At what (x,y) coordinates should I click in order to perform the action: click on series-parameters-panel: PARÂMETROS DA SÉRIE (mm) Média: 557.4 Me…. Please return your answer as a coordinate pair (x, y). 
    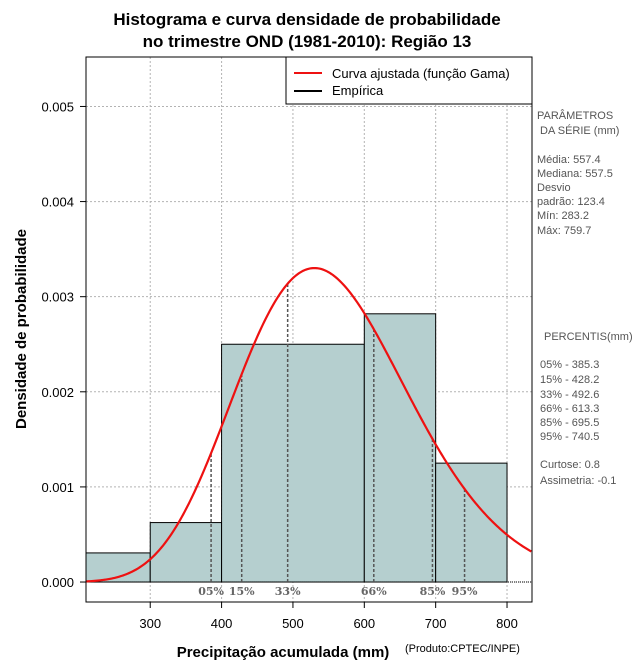
    Looking at the image, I should click on (578, 173).